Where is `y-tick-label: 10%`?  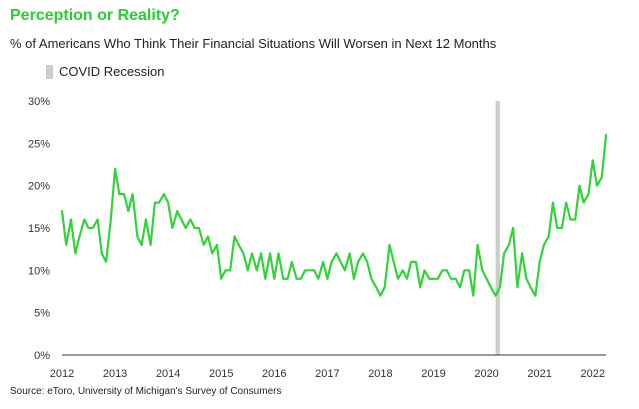 y-tick-label: 10% is located at coordinates (39, 271).